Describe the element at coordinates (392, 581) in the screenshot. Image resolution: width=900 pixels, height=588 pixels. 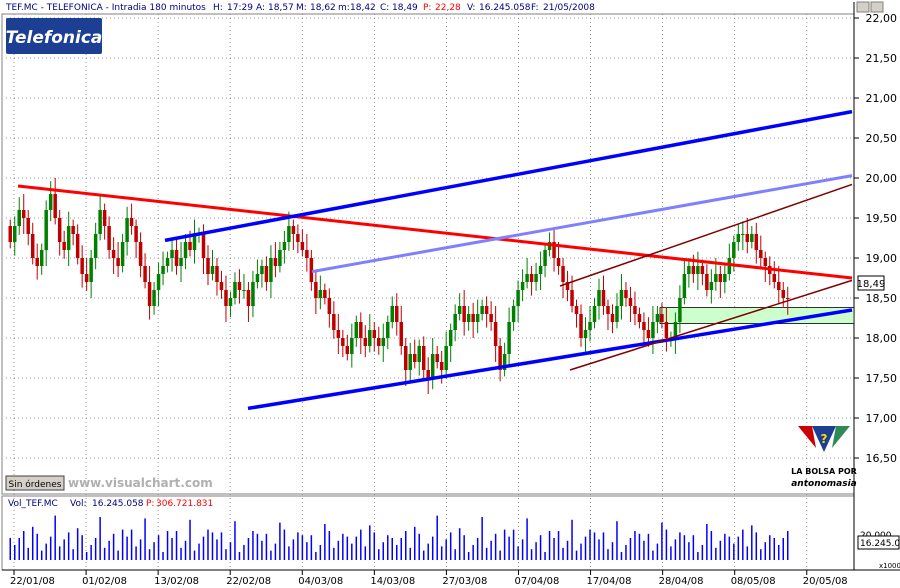
I see `x-tick-label: 14/03/08` at that location.